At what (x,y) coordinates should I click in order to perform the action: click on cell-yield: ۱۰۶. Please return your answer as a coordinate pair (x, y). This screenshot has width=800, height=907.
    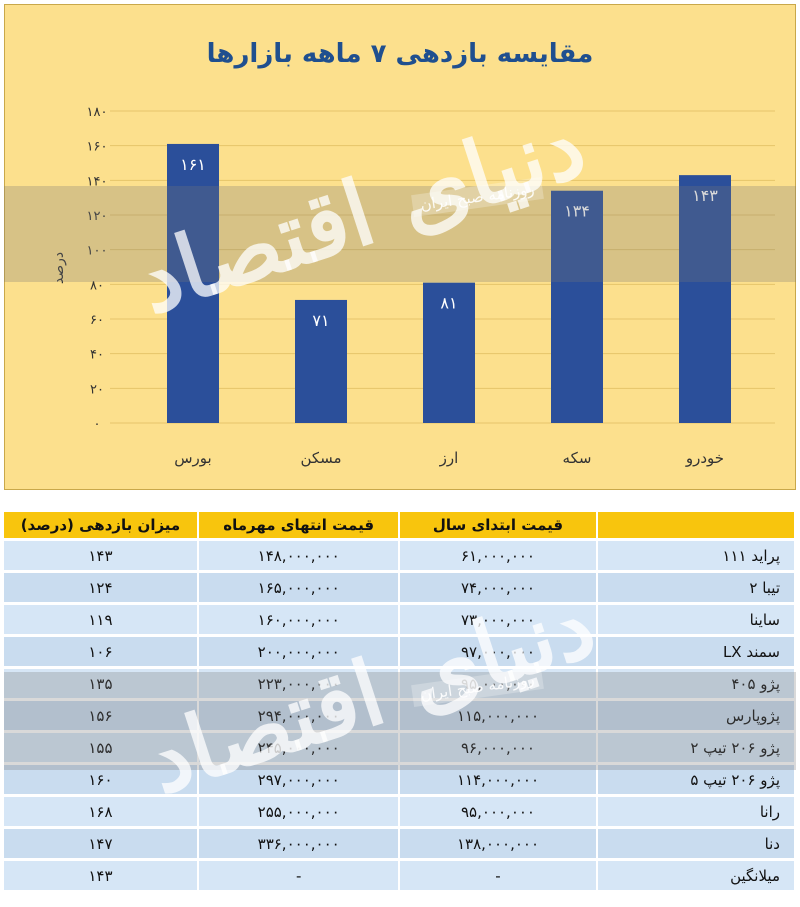
    Looking at the image, I should click on (101, 651).